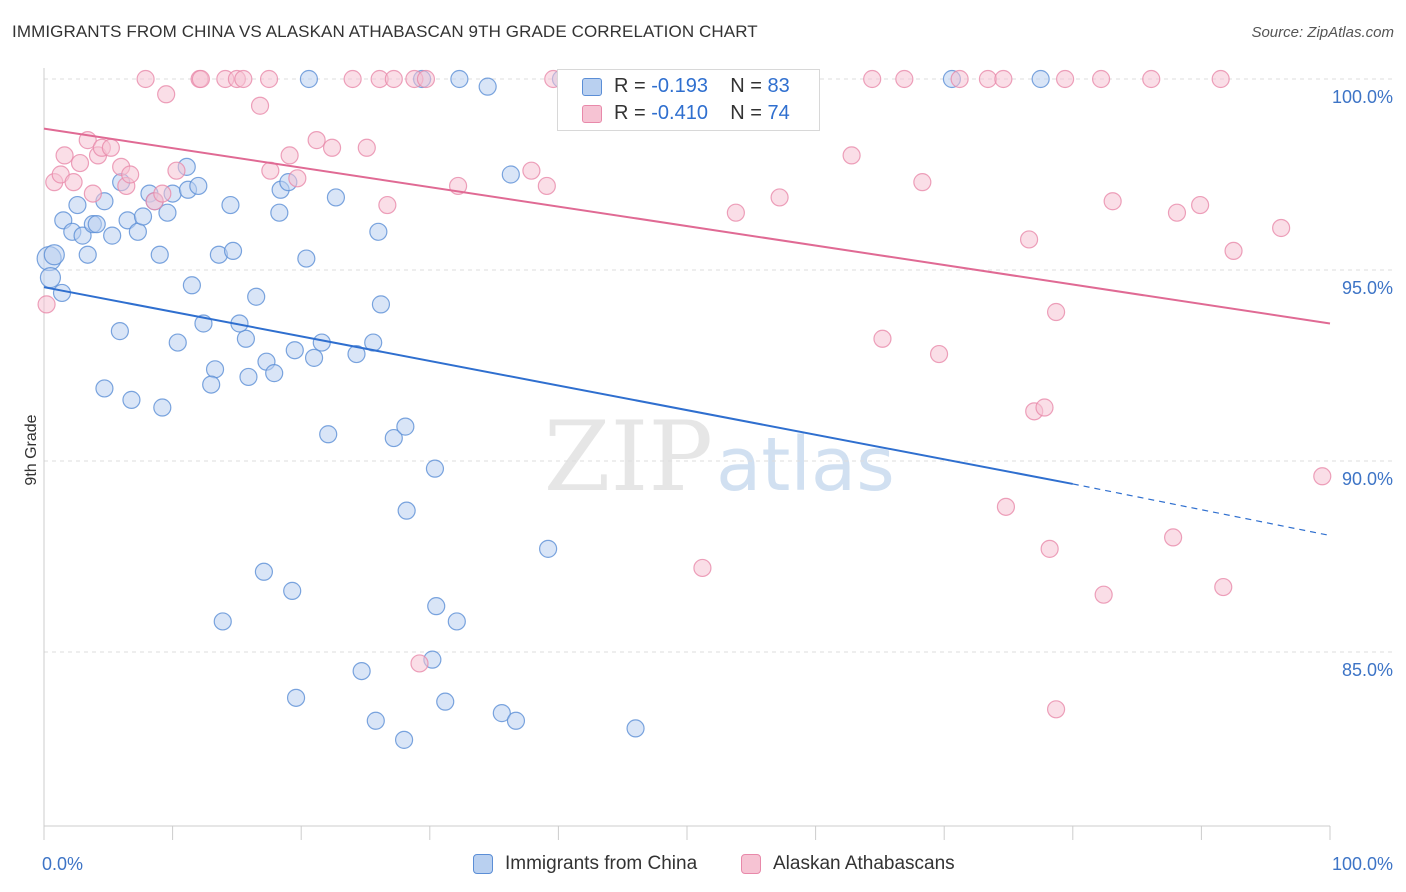 Image resolution: width=1406 pixels, height=892 pixels. Describe the element at coordinates (864, 863) in the screenshot. I see `series-label-athabascan: Alaskan Athabascans` at that location.